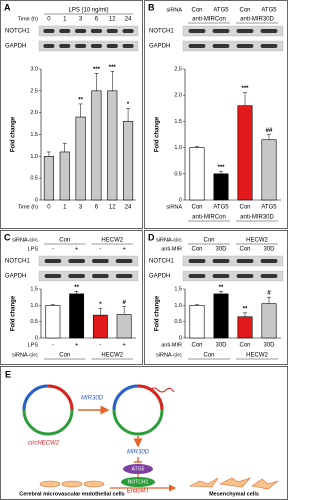 This screenshot has width=320, height=500. What do you see at coordinates (221, 346) in the screenshot?
I see `x-tick-label: 30D` at bounding box center [221, 346].